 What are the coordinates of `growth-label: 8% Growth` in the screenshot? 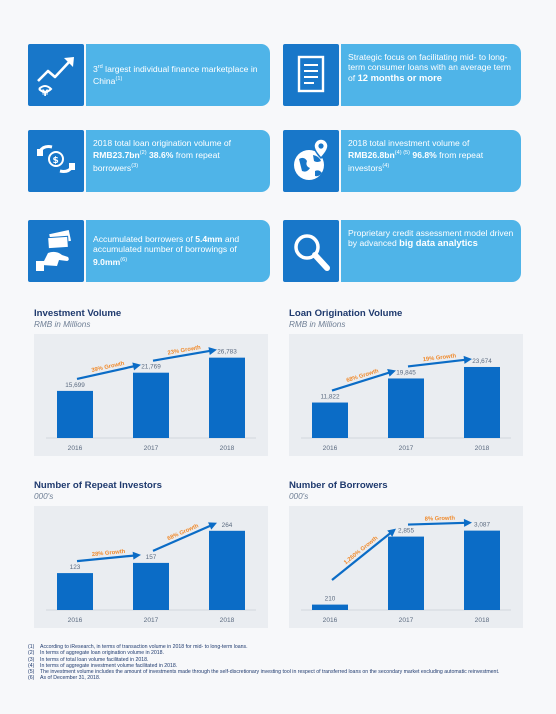 It's located at (440, 519).